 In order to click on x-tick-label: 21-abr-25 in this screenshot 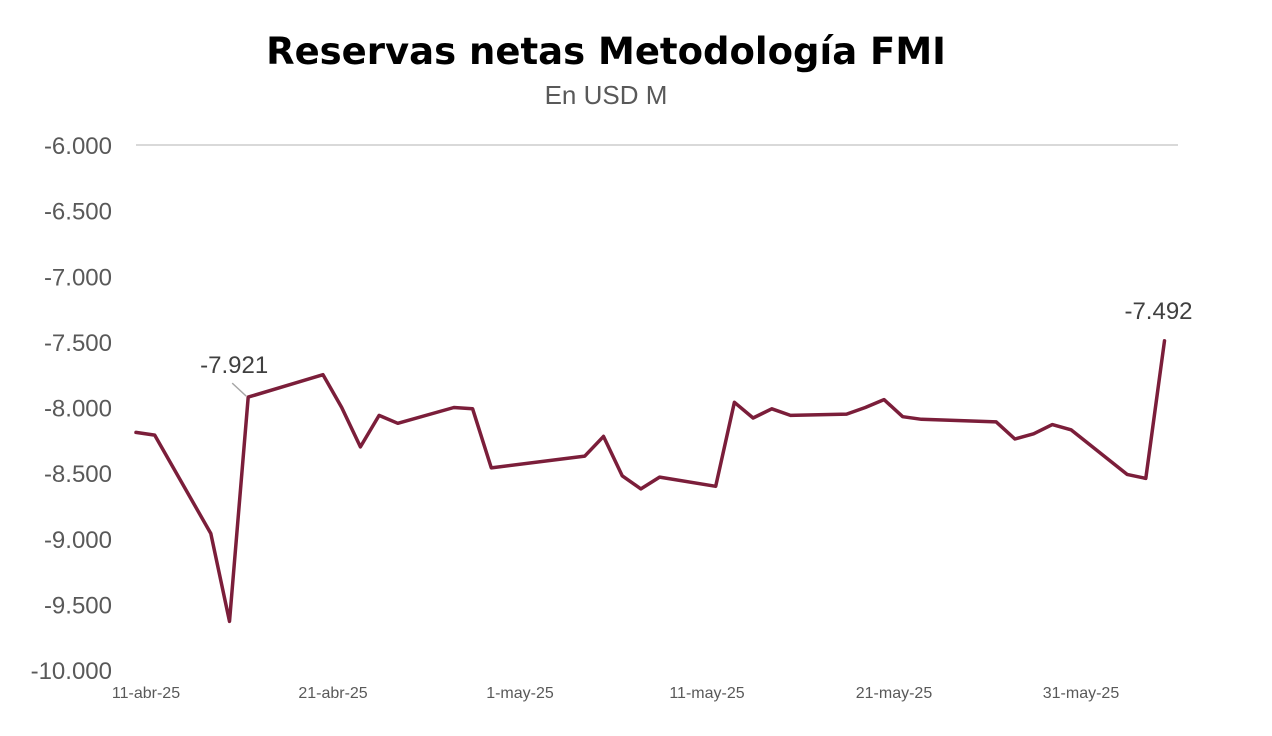, I will do `click(332, 693)`.